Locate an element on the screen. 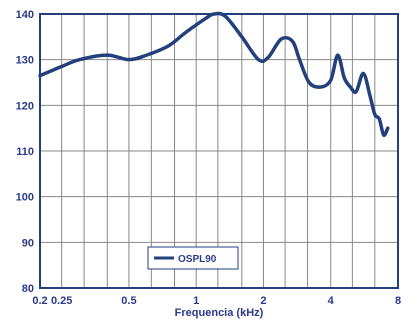  x-tick-label: 0.5 is located at coordinates (128, 301).